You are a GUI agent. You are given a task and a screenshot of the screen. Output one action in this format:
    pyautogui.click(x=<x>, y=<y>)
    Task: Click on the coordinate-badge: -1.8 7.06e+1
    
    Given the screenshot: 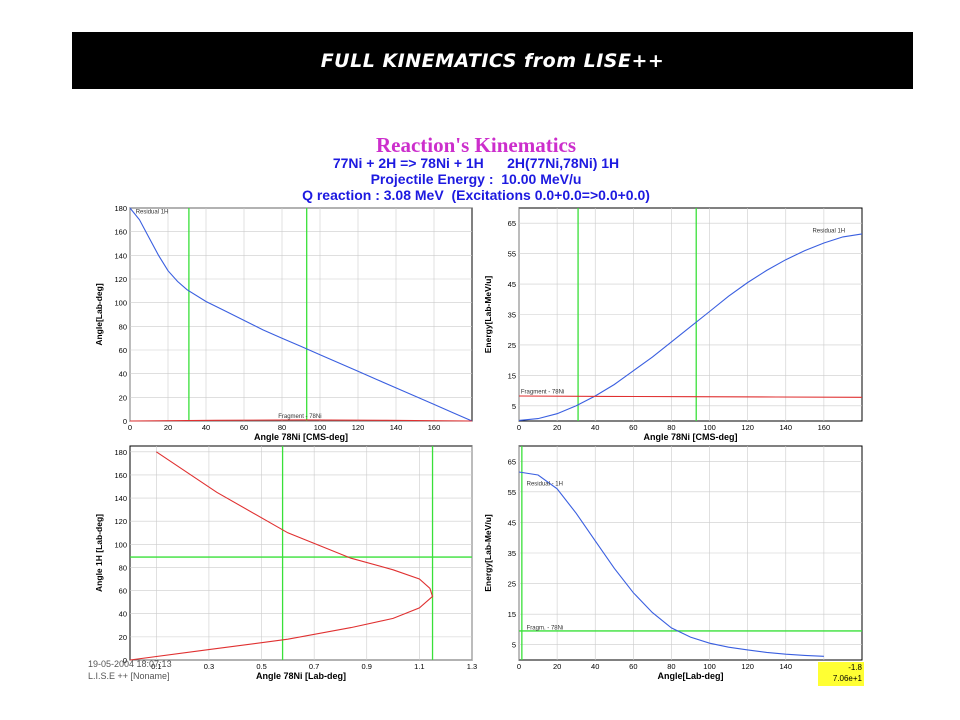 What is the action you would take?
    pyautogui.click(x=841, y=674)
    